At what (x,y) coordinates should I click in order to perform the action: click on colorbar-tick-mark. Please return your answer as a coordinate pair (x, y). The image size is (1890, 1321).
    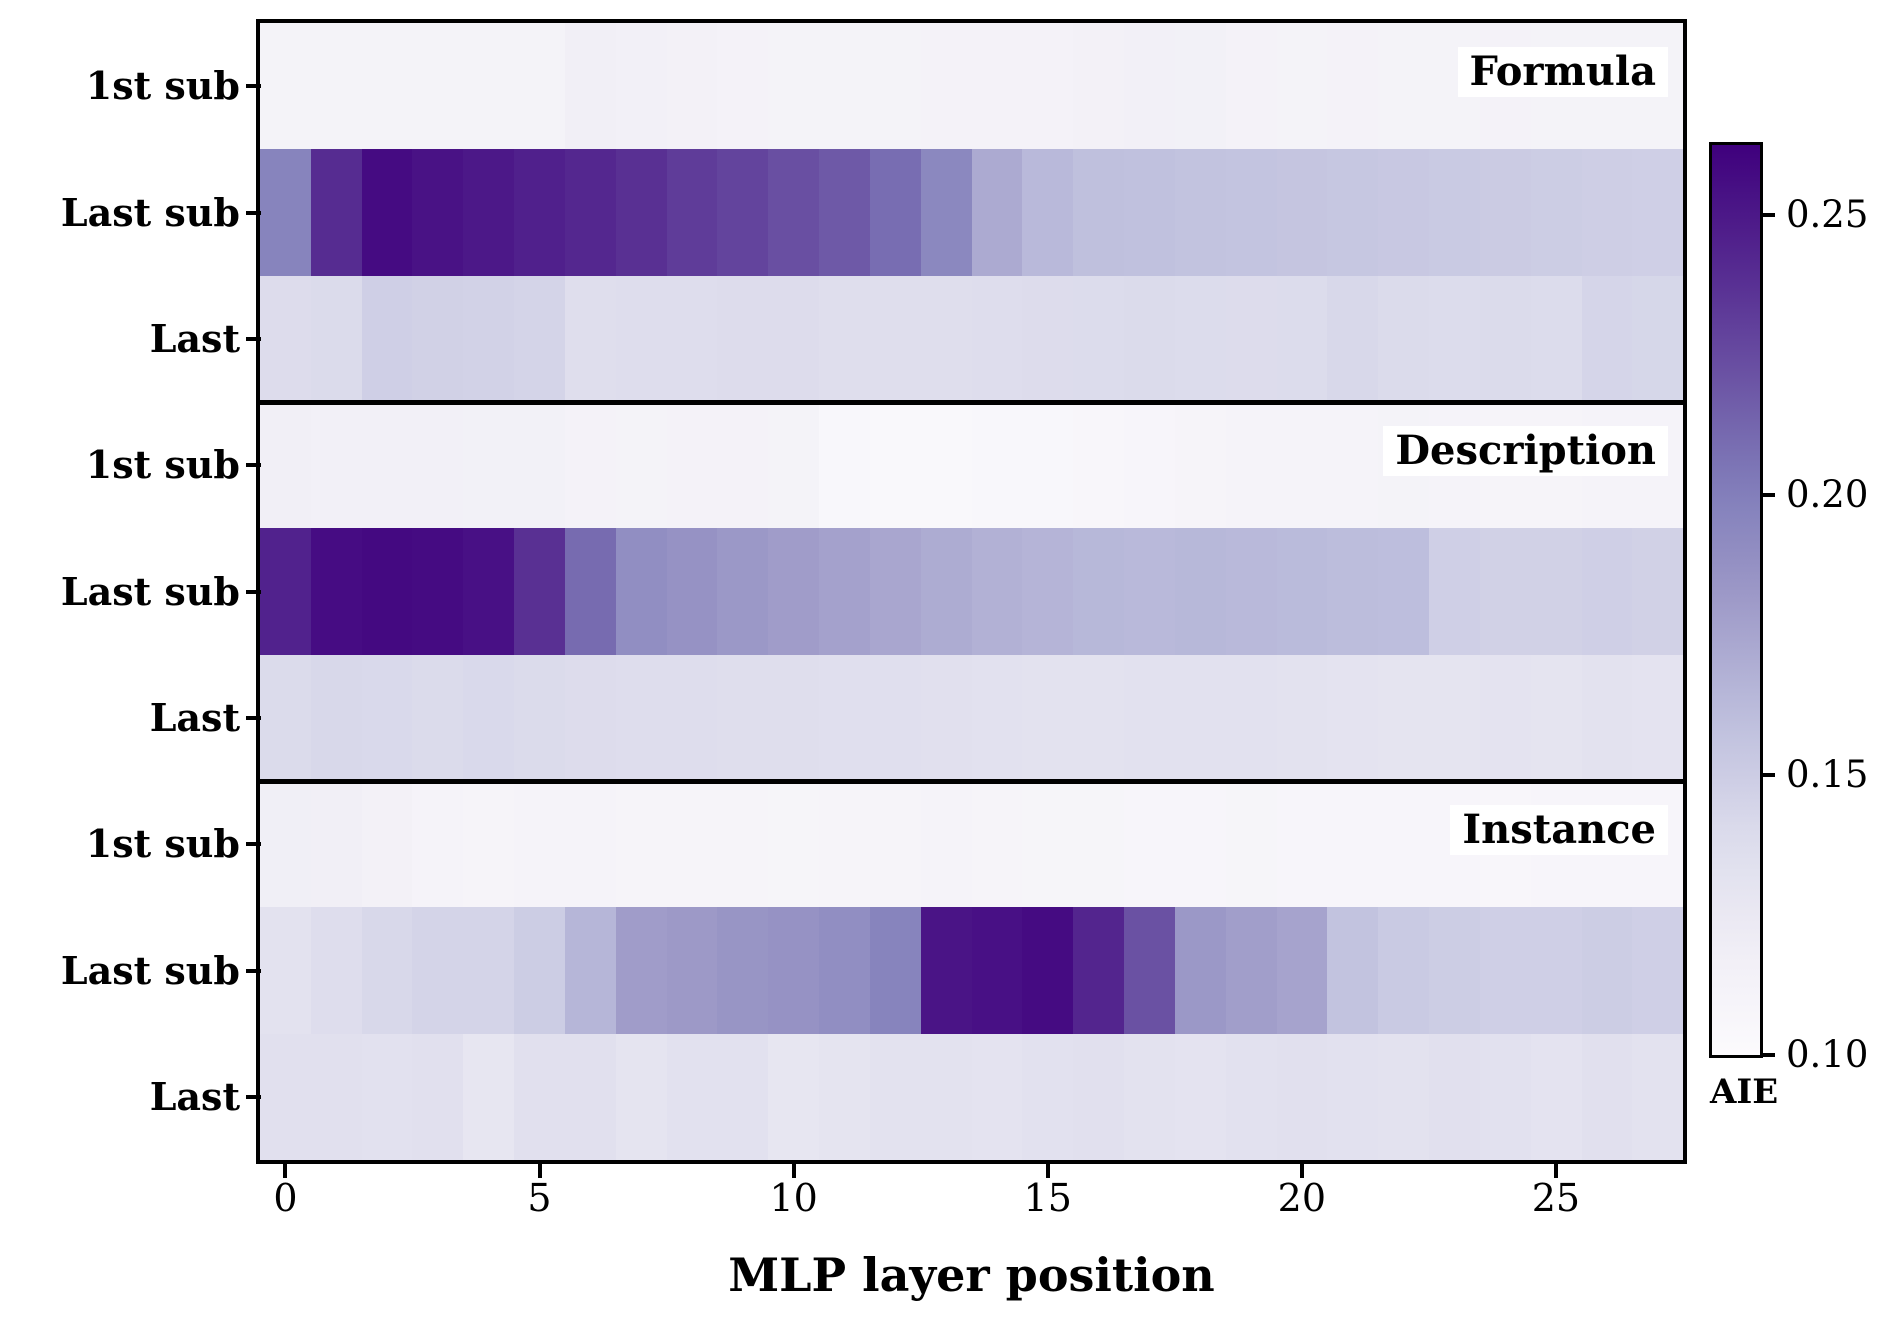
    Looking at the image, I should click on (1768, 1055).